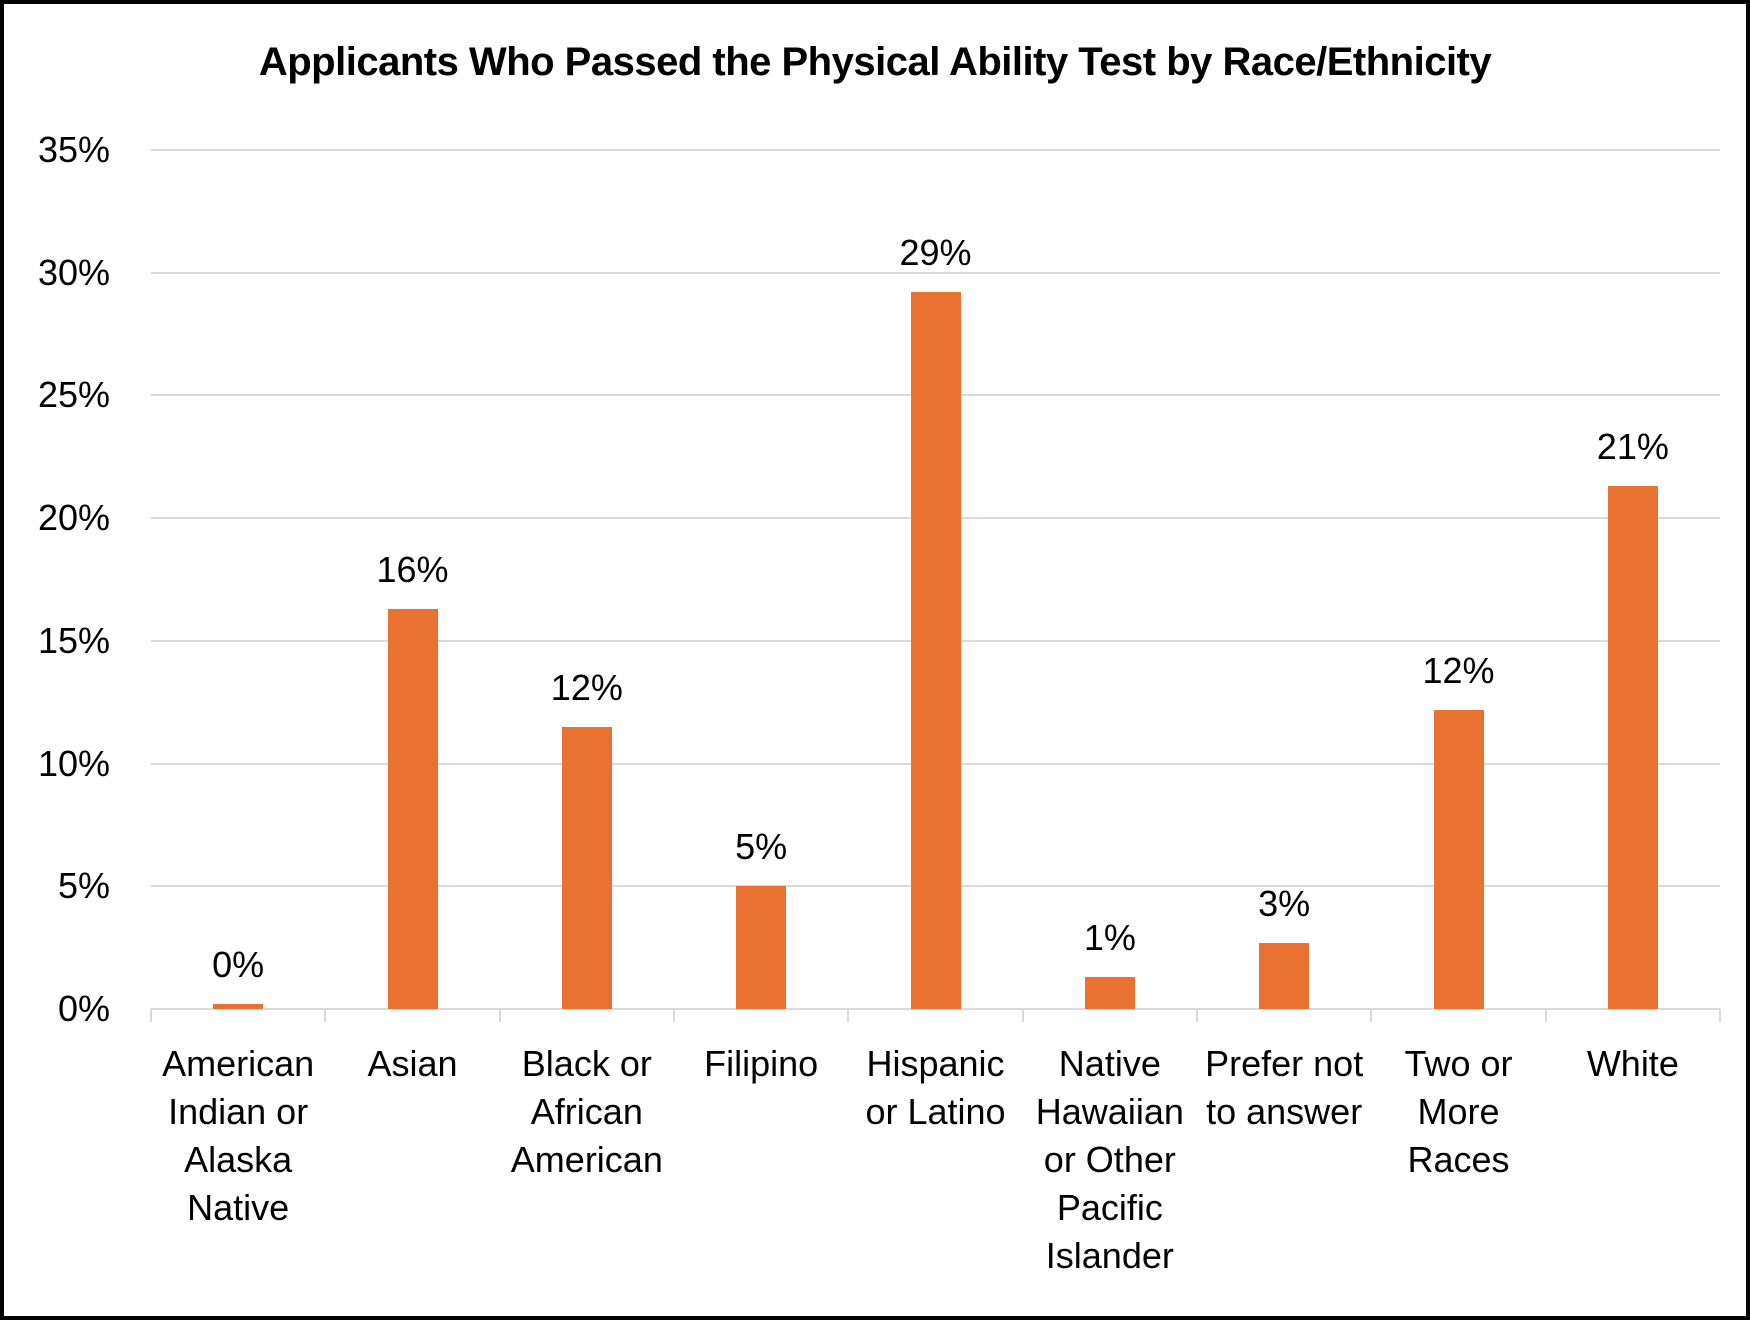 This screenshot has height=1320, width=1750. What do you see at coordinates (761, 847) in the screenshot?
I see `bar-value-label: 5%` at bounding box center [761, 847].